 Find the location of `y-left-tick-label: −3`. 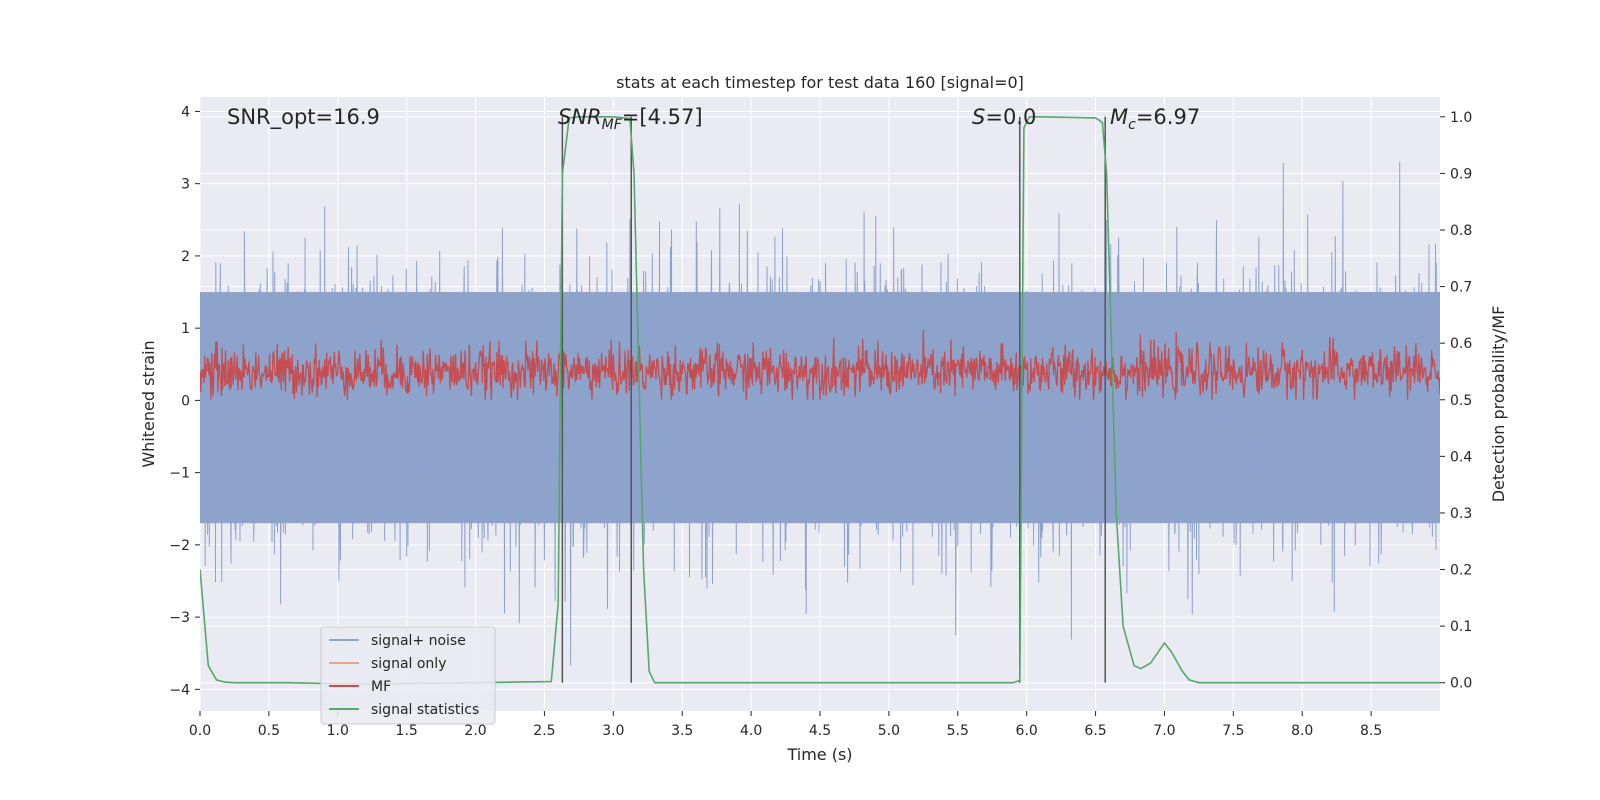

y-left-tick-label: −3 is located at coordinates (179, 618).